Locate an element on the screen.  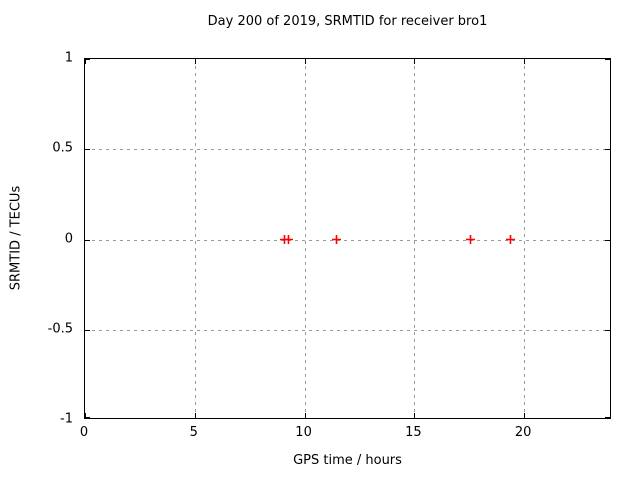
y-tick-label: -0.5 is located at coordinates (60, 329).